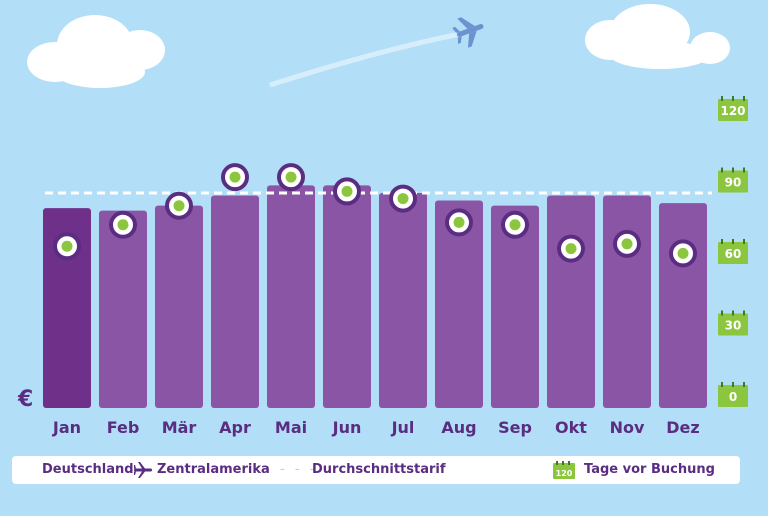 The width and height of the screenshot is (768, 516). I want to click on bar-Dez, so click(683, 305).